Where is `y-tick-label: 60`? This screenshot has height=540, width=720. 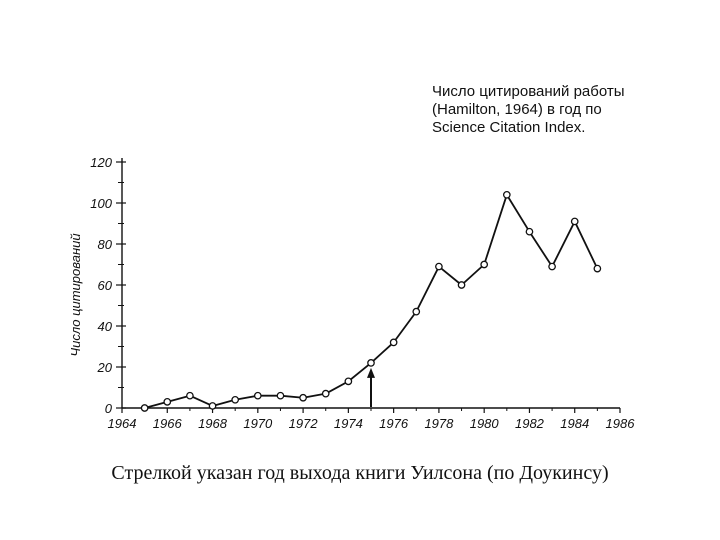 y-tick-label: 60 is located at coordinates (105, 285).